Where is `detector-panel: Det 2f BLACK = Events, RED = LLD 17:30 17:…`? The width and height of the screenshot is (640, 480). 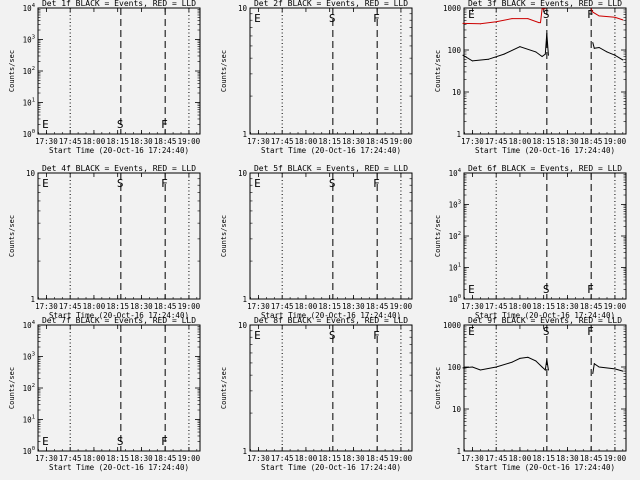
detector-panel: Det 2f BLACK = Events, RED = LLD 17:30 17:… is located at coordinates (316, 77).